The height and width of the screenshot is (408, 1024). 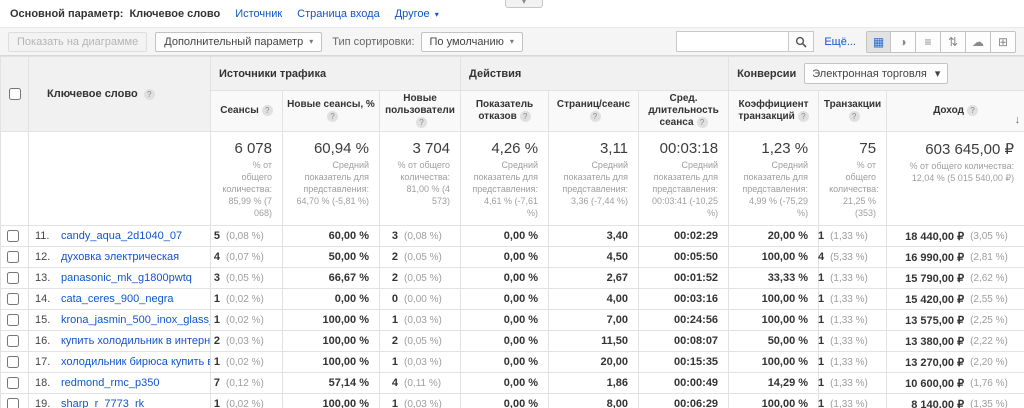 I want to click on col-header-pages-per-session: Страниц/сеанс?, so click(x=594, y=111).